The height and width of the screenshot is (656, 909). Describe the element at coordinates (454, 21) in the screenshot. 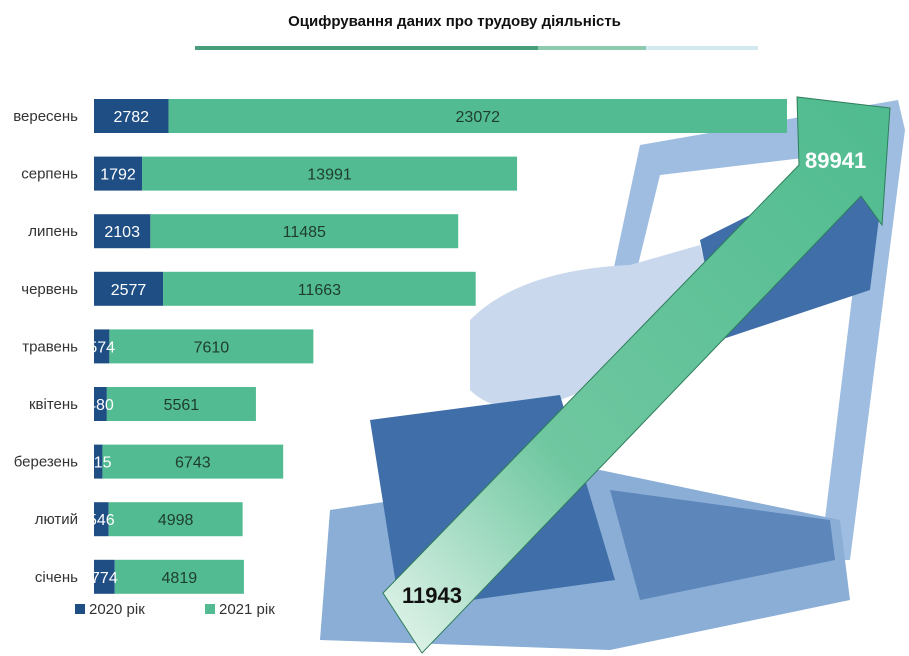

I see `chart-title: Оцифрування даних про трудову діяльність` at that location.